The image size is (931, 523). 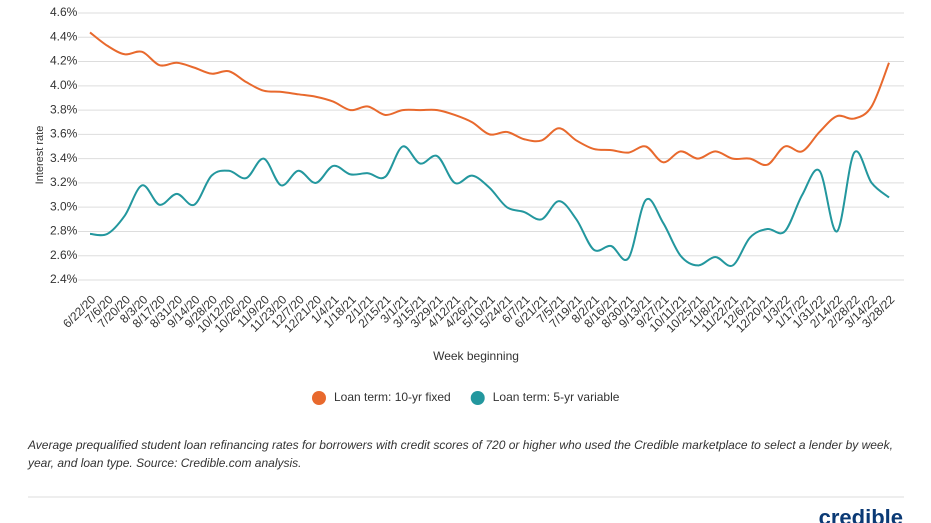 I want to click on y-tick-label: 3.8%, so click(x=64, y=109).